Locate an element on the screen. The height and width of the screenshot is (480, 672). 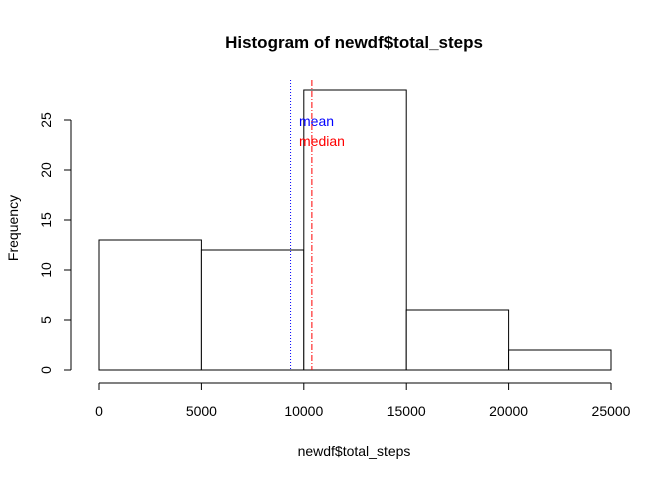
x-tick-label-0: 0 is located at coordinates (99, 411).